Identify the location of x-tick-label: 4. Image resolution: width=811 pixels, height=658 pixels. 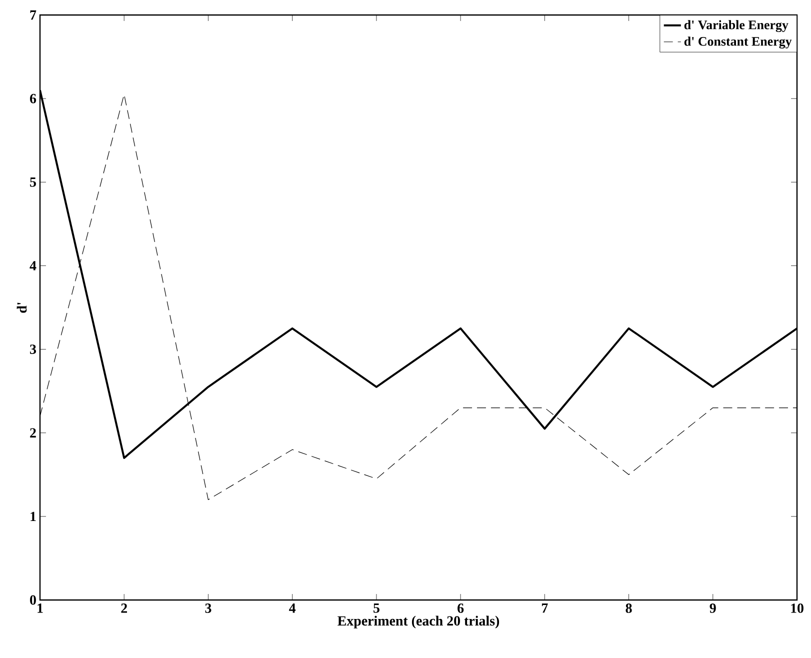
(292, 608).